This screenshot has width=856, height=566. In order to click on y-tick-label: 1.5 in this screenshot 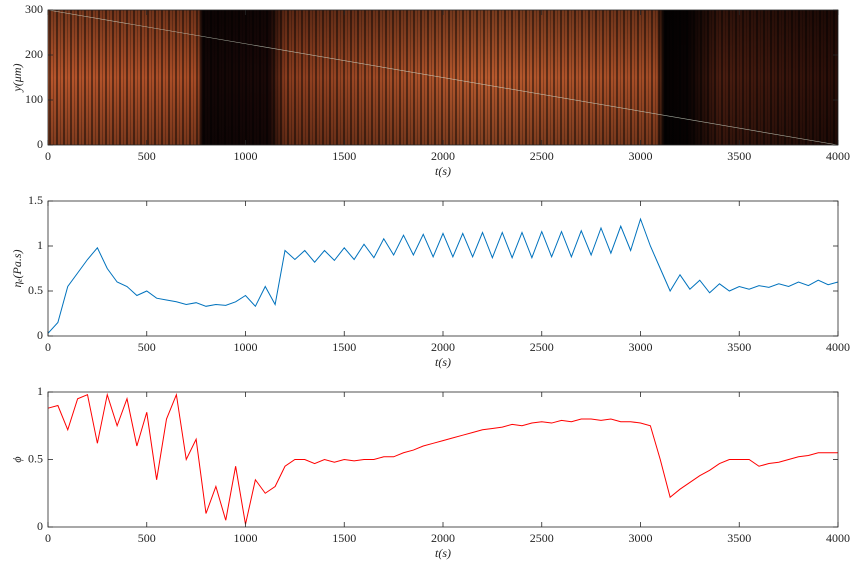, I will do `click(35, 200)`.